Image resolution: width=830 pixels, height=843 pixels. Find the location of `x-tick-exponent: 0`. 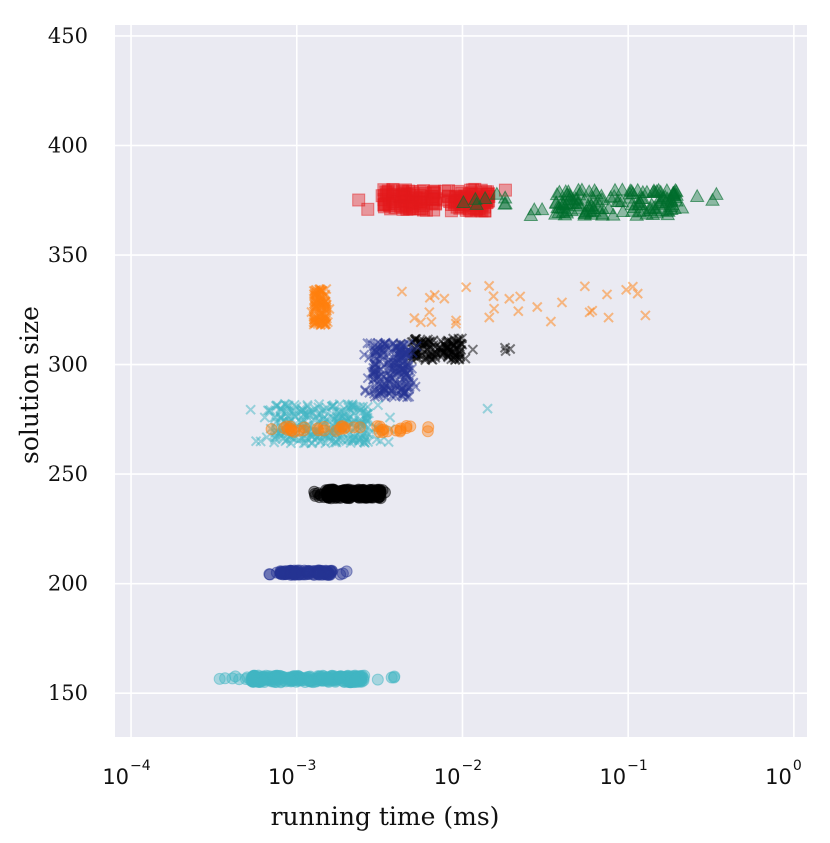

x-tick-exponent: 0 is located at coordinates (797, 766).